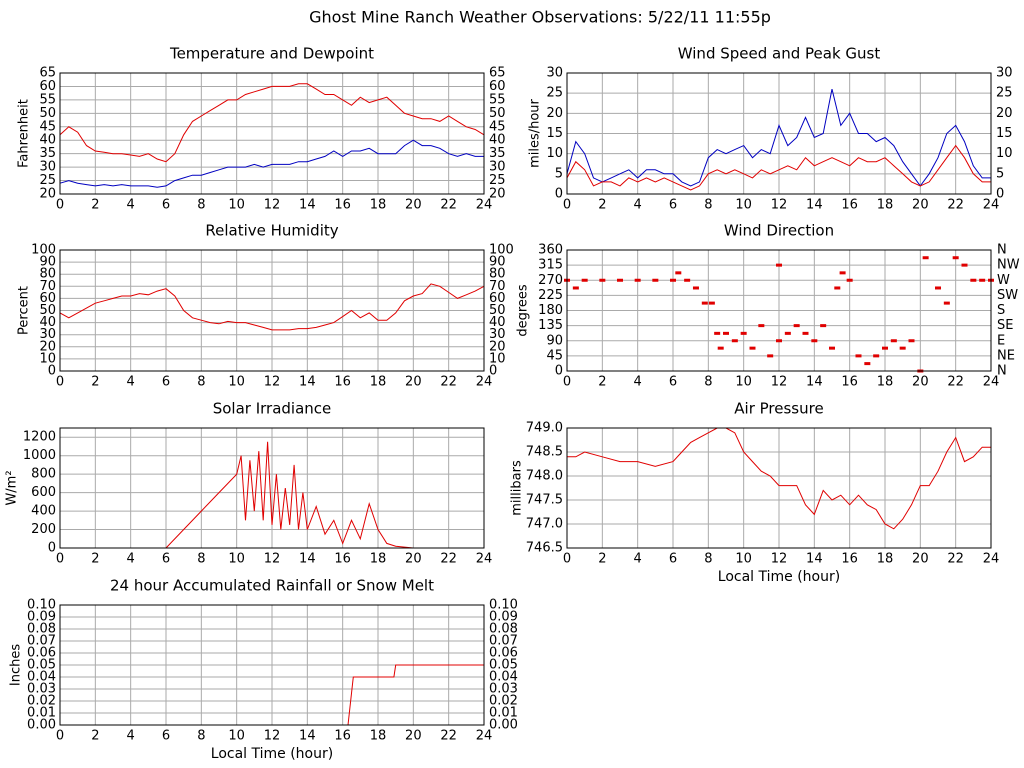 Image resolution: width=1024 pixels, height=768 pixels. Describe the element at coordinates (497, 99) in the screenshot. I see `y-tick-label-right: 55` at that location.